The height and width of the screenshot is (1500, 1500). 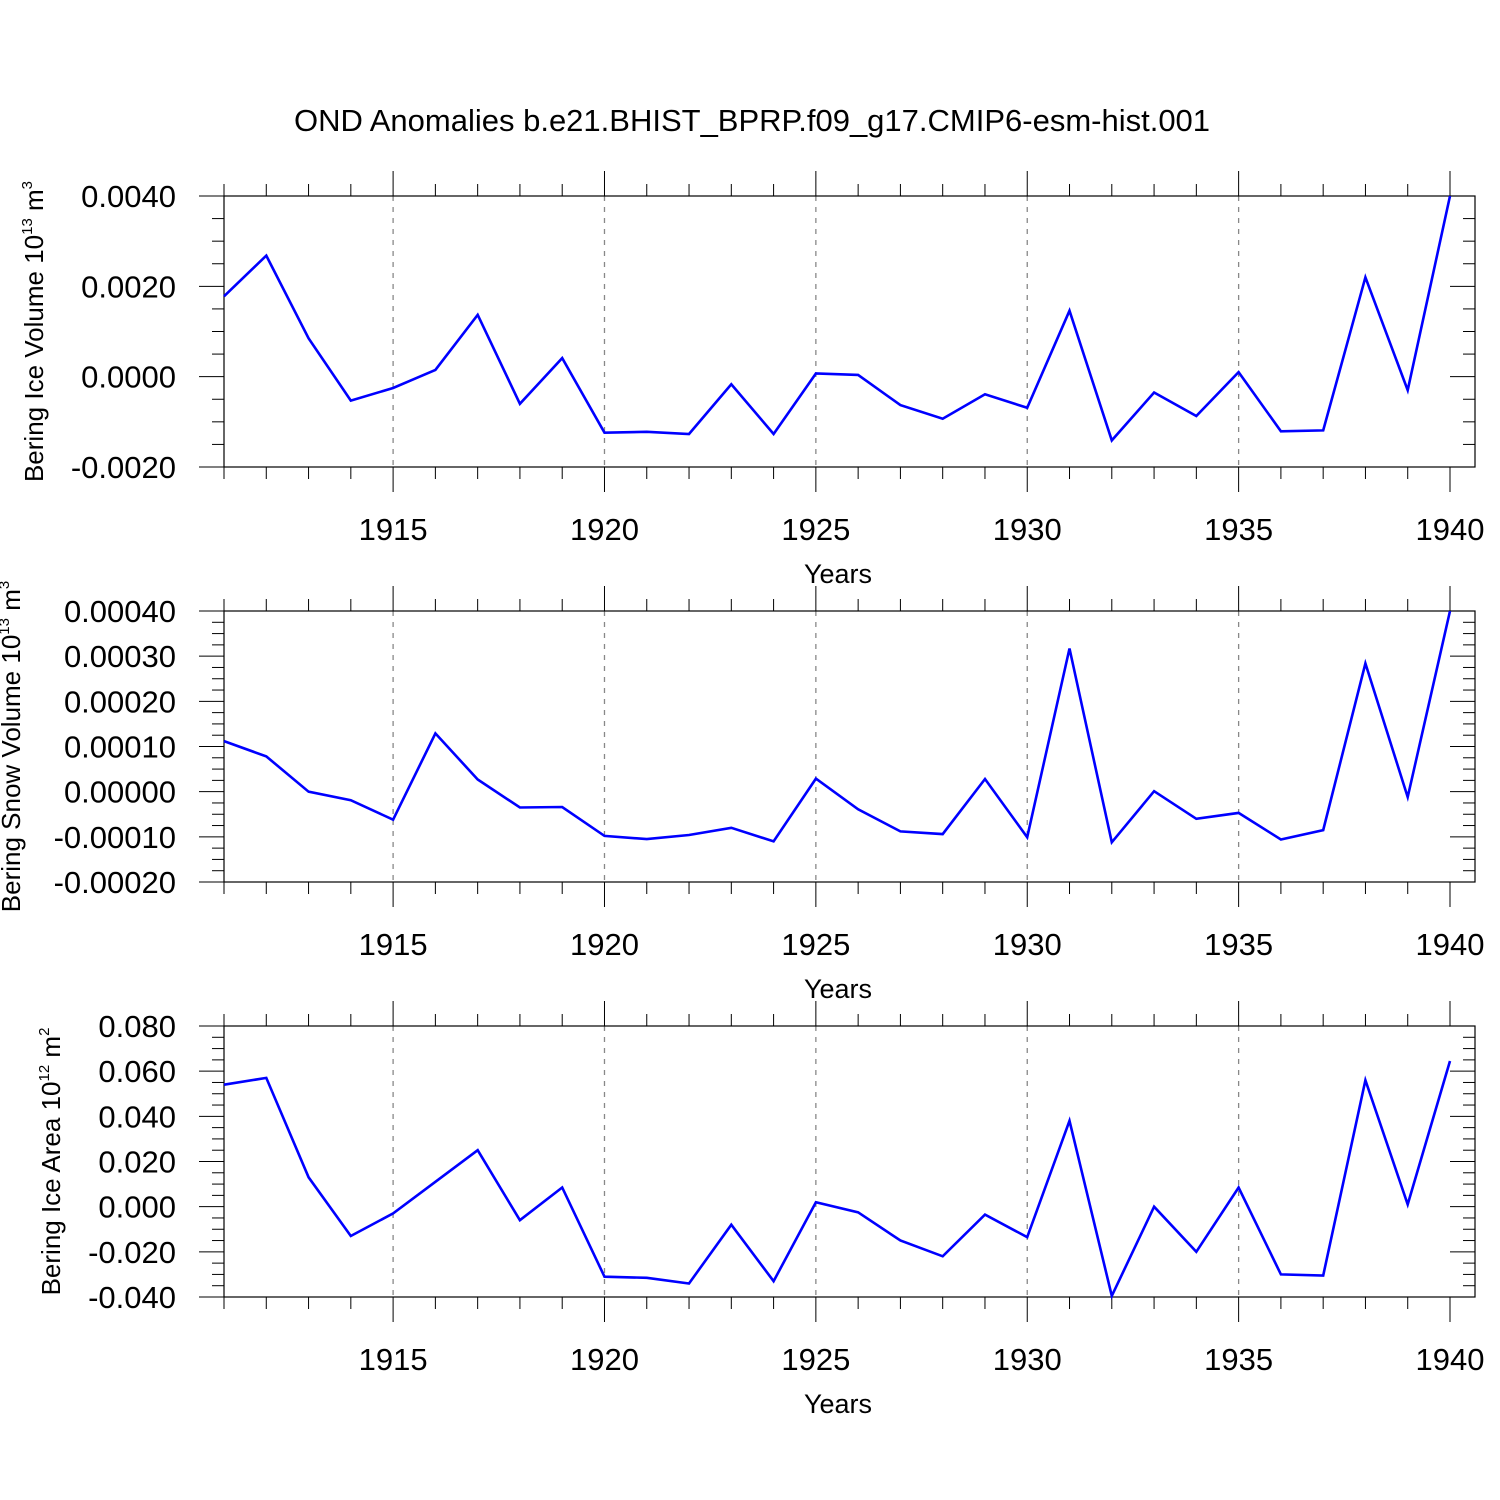 I want to click on y-tick-label: 0.080, so click(x=137, y=1026).